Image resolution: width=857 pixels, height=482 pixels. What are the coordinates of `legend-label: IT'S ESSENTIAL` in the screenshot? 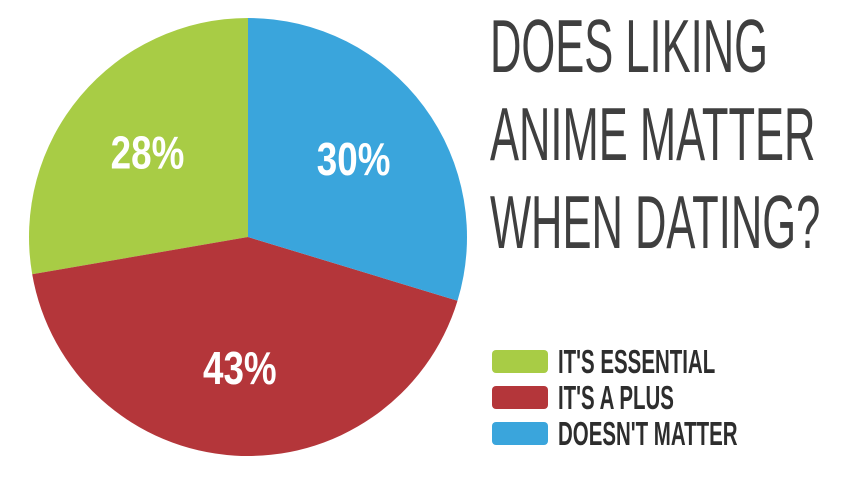 It's located at (637, 361).